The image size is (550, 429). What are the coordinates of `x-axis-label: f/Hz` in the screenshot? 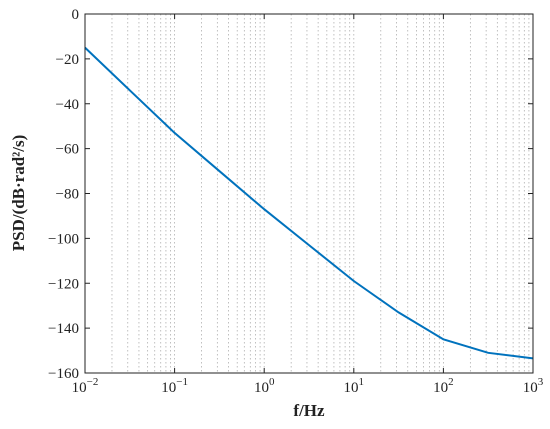 It's located at (309, 410).